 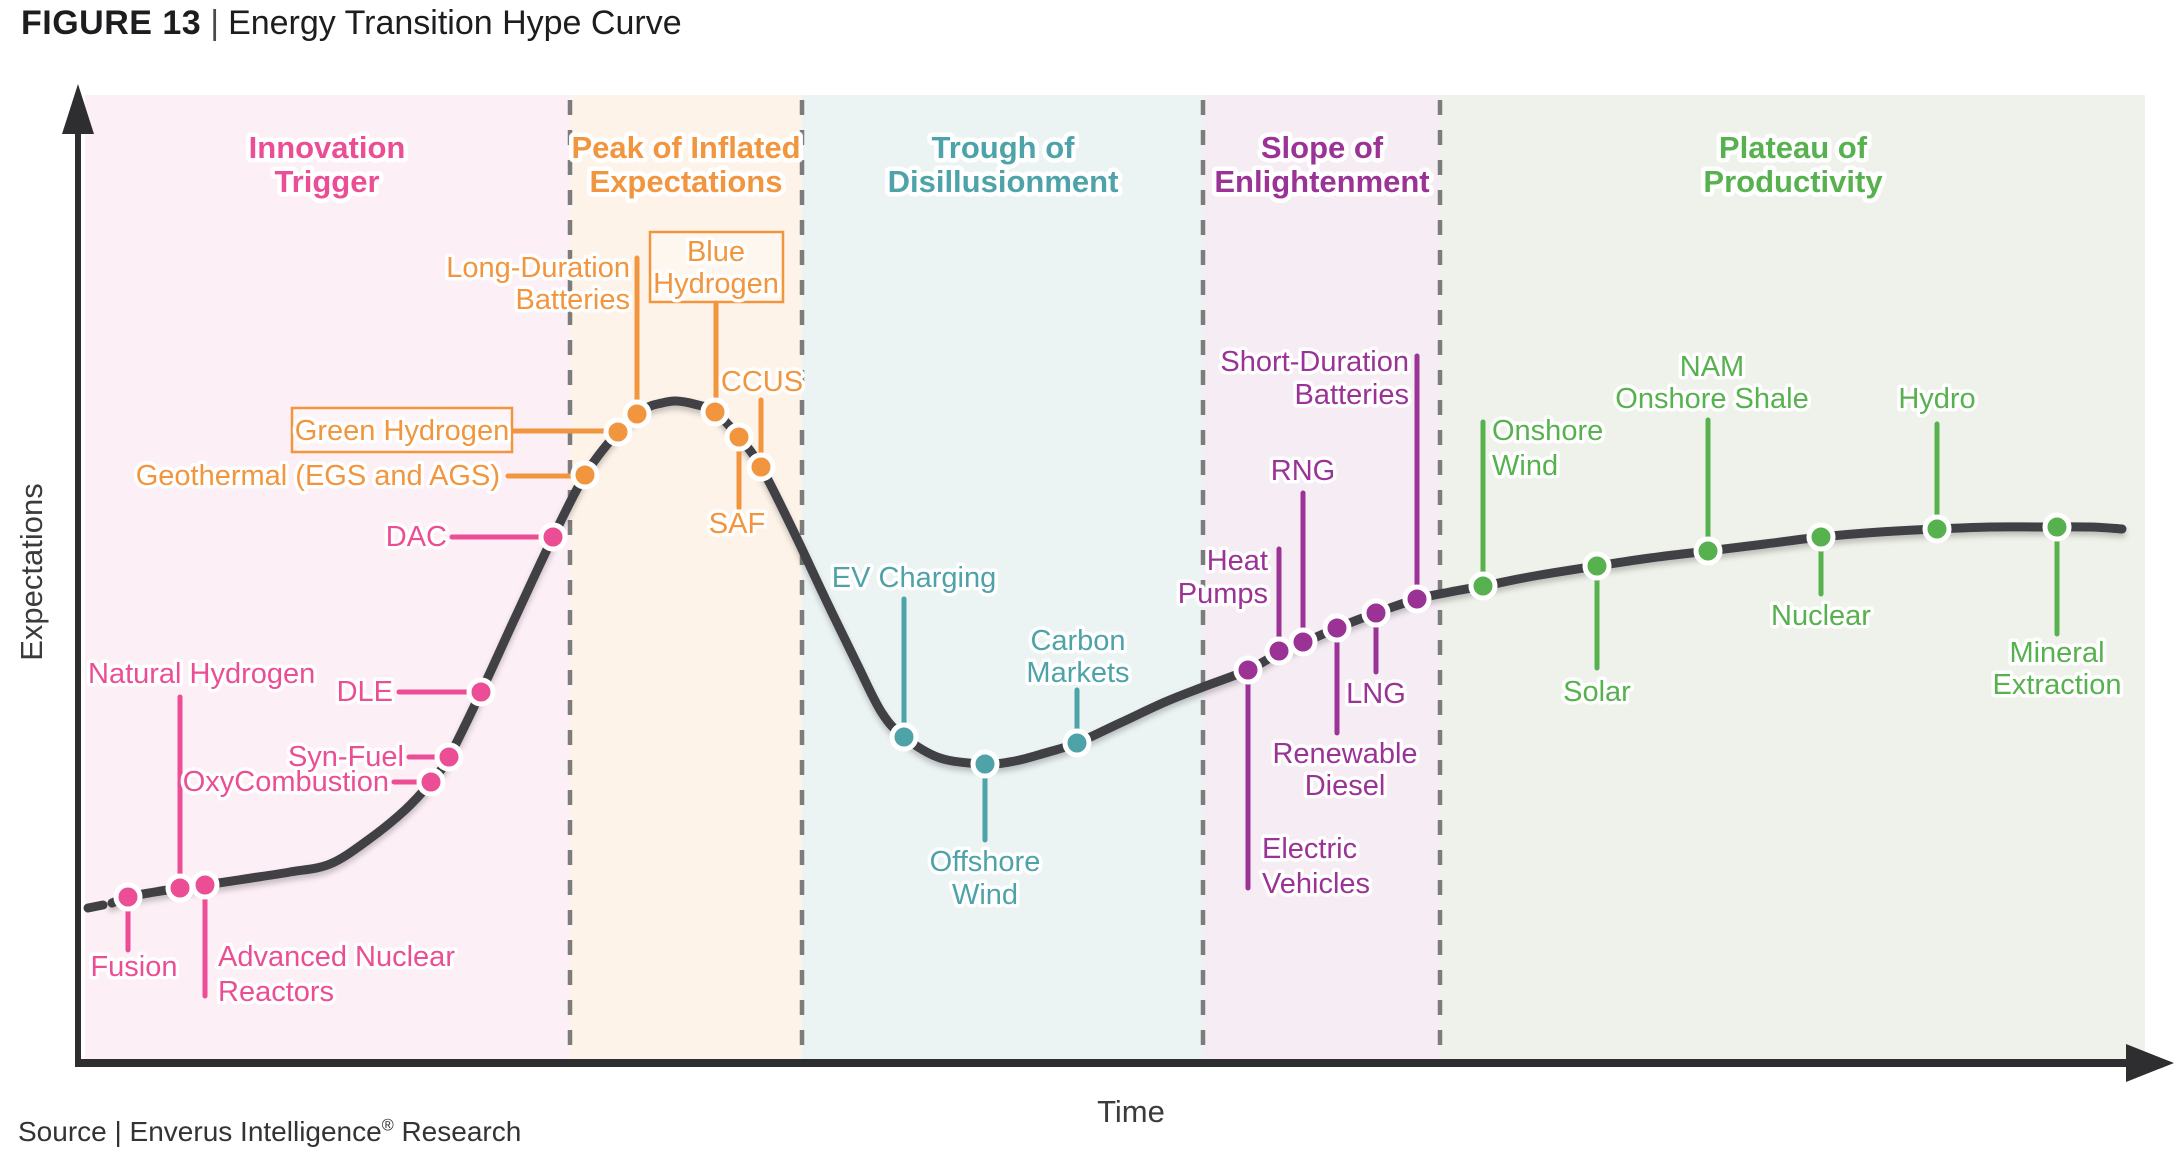 What do you see at coordinates (327, 164) in the screenshot?
I see `phase-label-innovation-trigger: Innovation Trigger` at bounding box center [327, 164].